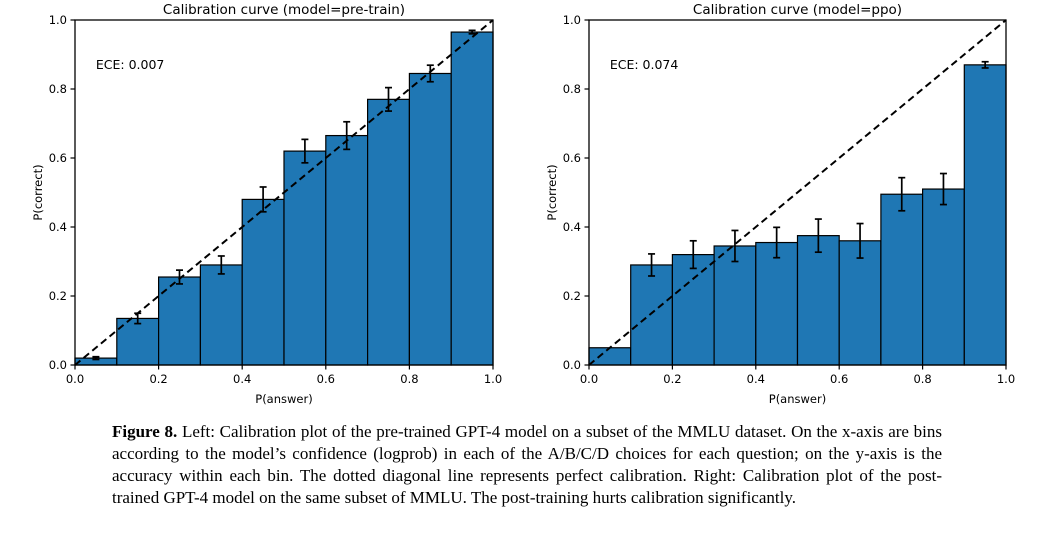  What do you see at coordinates (797, 10) in the screenshot?
I see `chart-title: Calibration curve (model=ppo)` at bounding box center [797, 10].